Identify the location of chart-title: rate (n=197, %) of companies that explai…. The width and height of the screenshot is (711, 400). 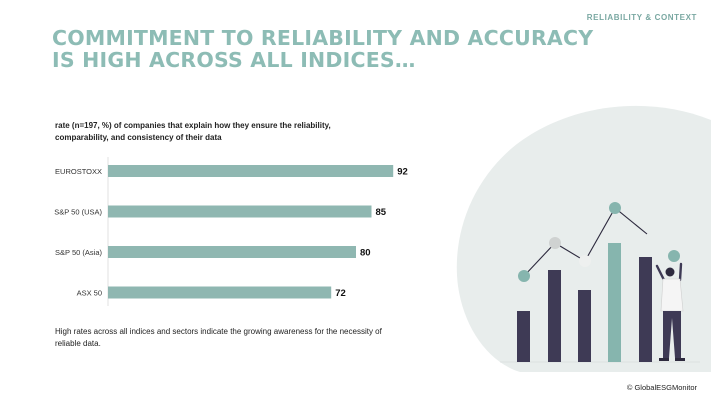
(193, 131).